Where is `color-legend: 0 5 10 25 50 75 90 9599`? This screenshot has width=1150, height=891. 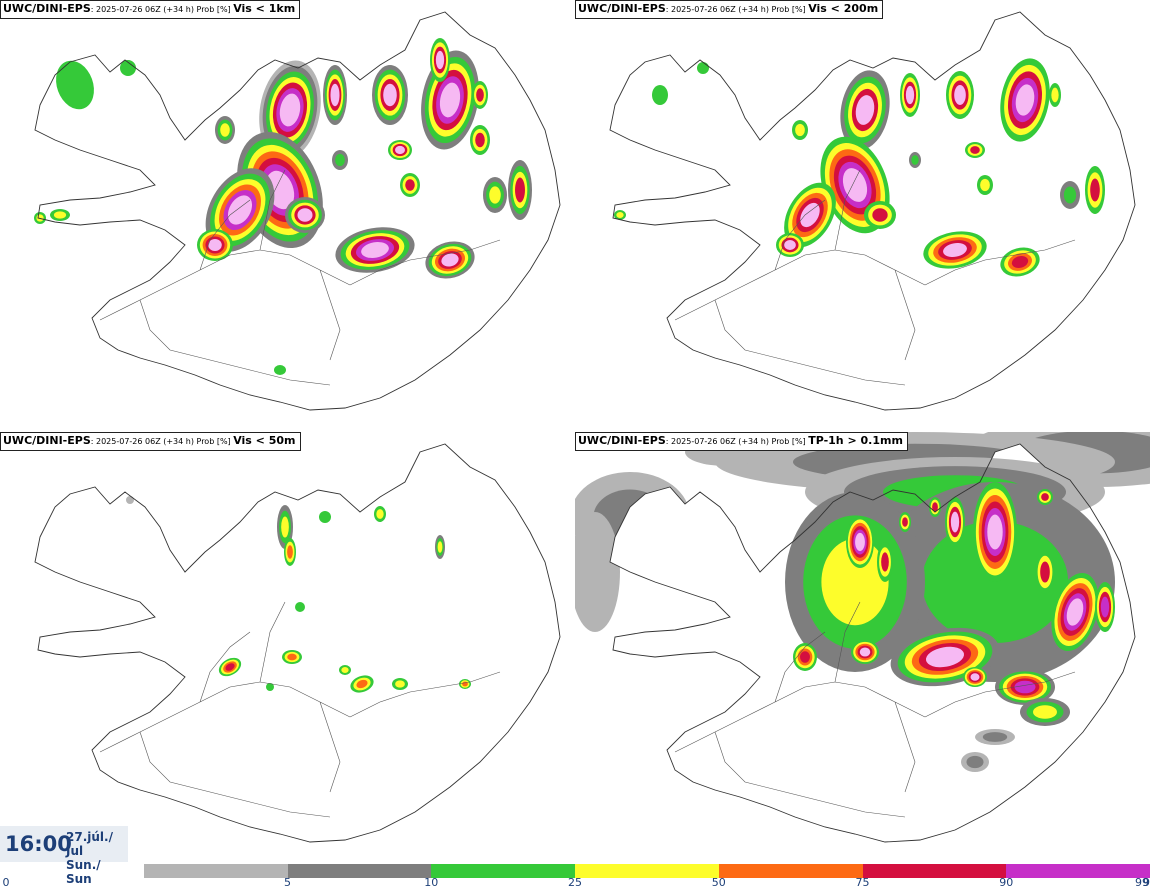
color-legend: 0 5 10 25 50 75 90 9599 is located at coordinates (575, 876).